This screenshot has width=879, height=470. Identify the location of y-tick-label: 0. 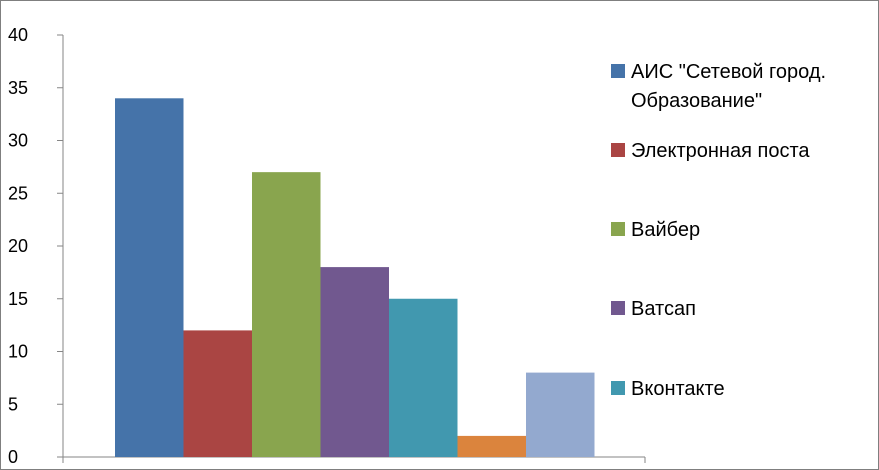
(13, 457).